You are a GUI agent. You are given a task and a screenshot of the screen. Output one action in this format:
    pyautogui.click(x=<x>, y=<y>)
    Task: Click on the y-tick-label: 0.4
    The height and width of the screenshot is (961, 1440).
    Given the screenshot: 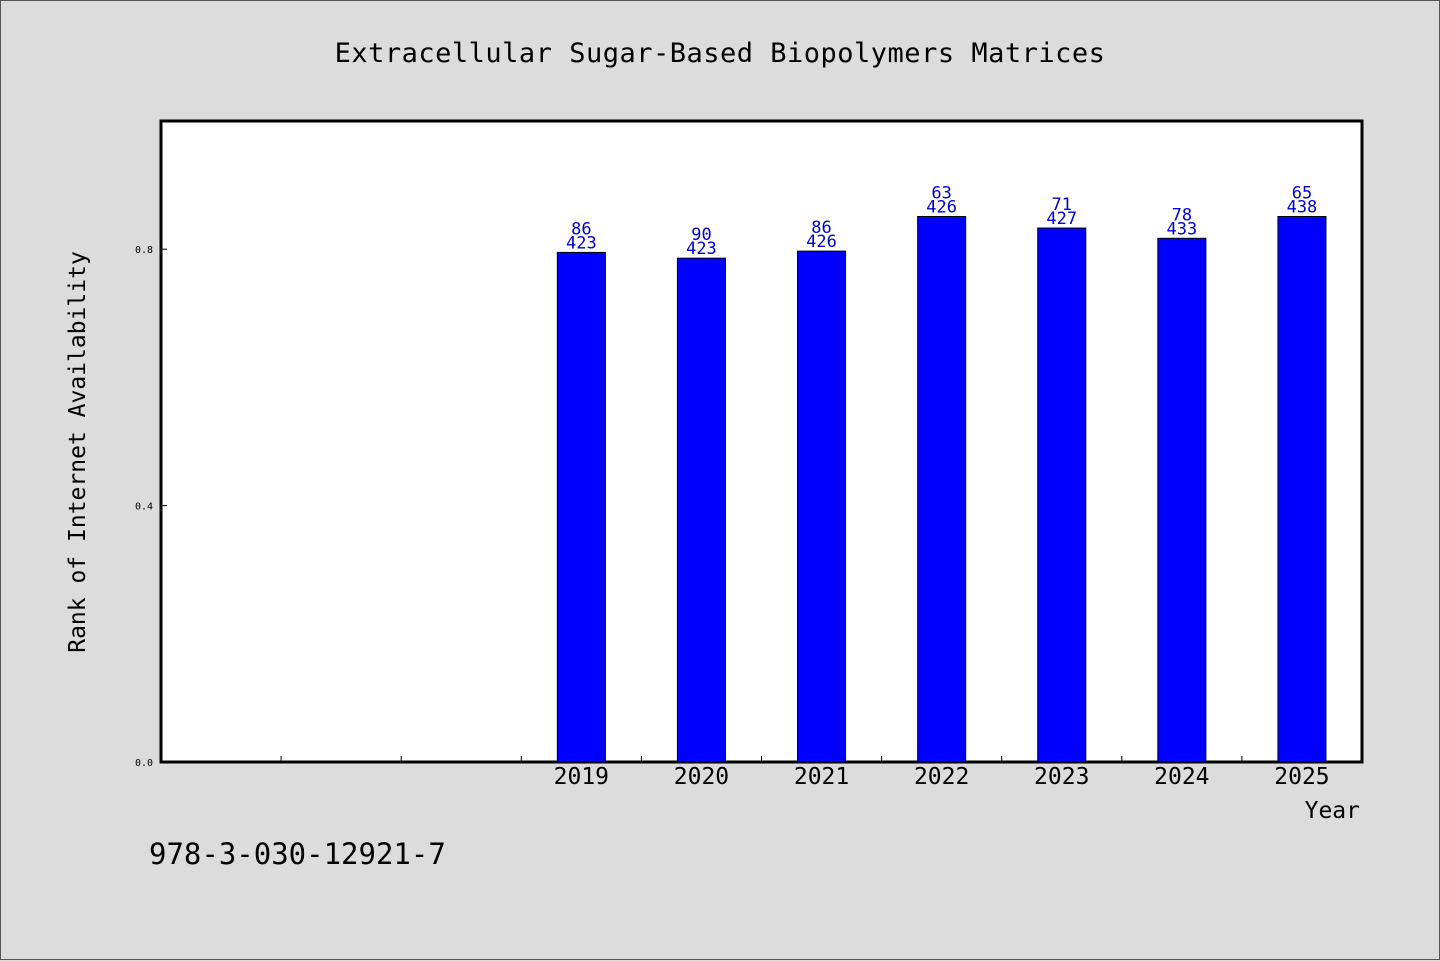 What is the action you would take?
    pyautogui.click(x=144, y=507)
    